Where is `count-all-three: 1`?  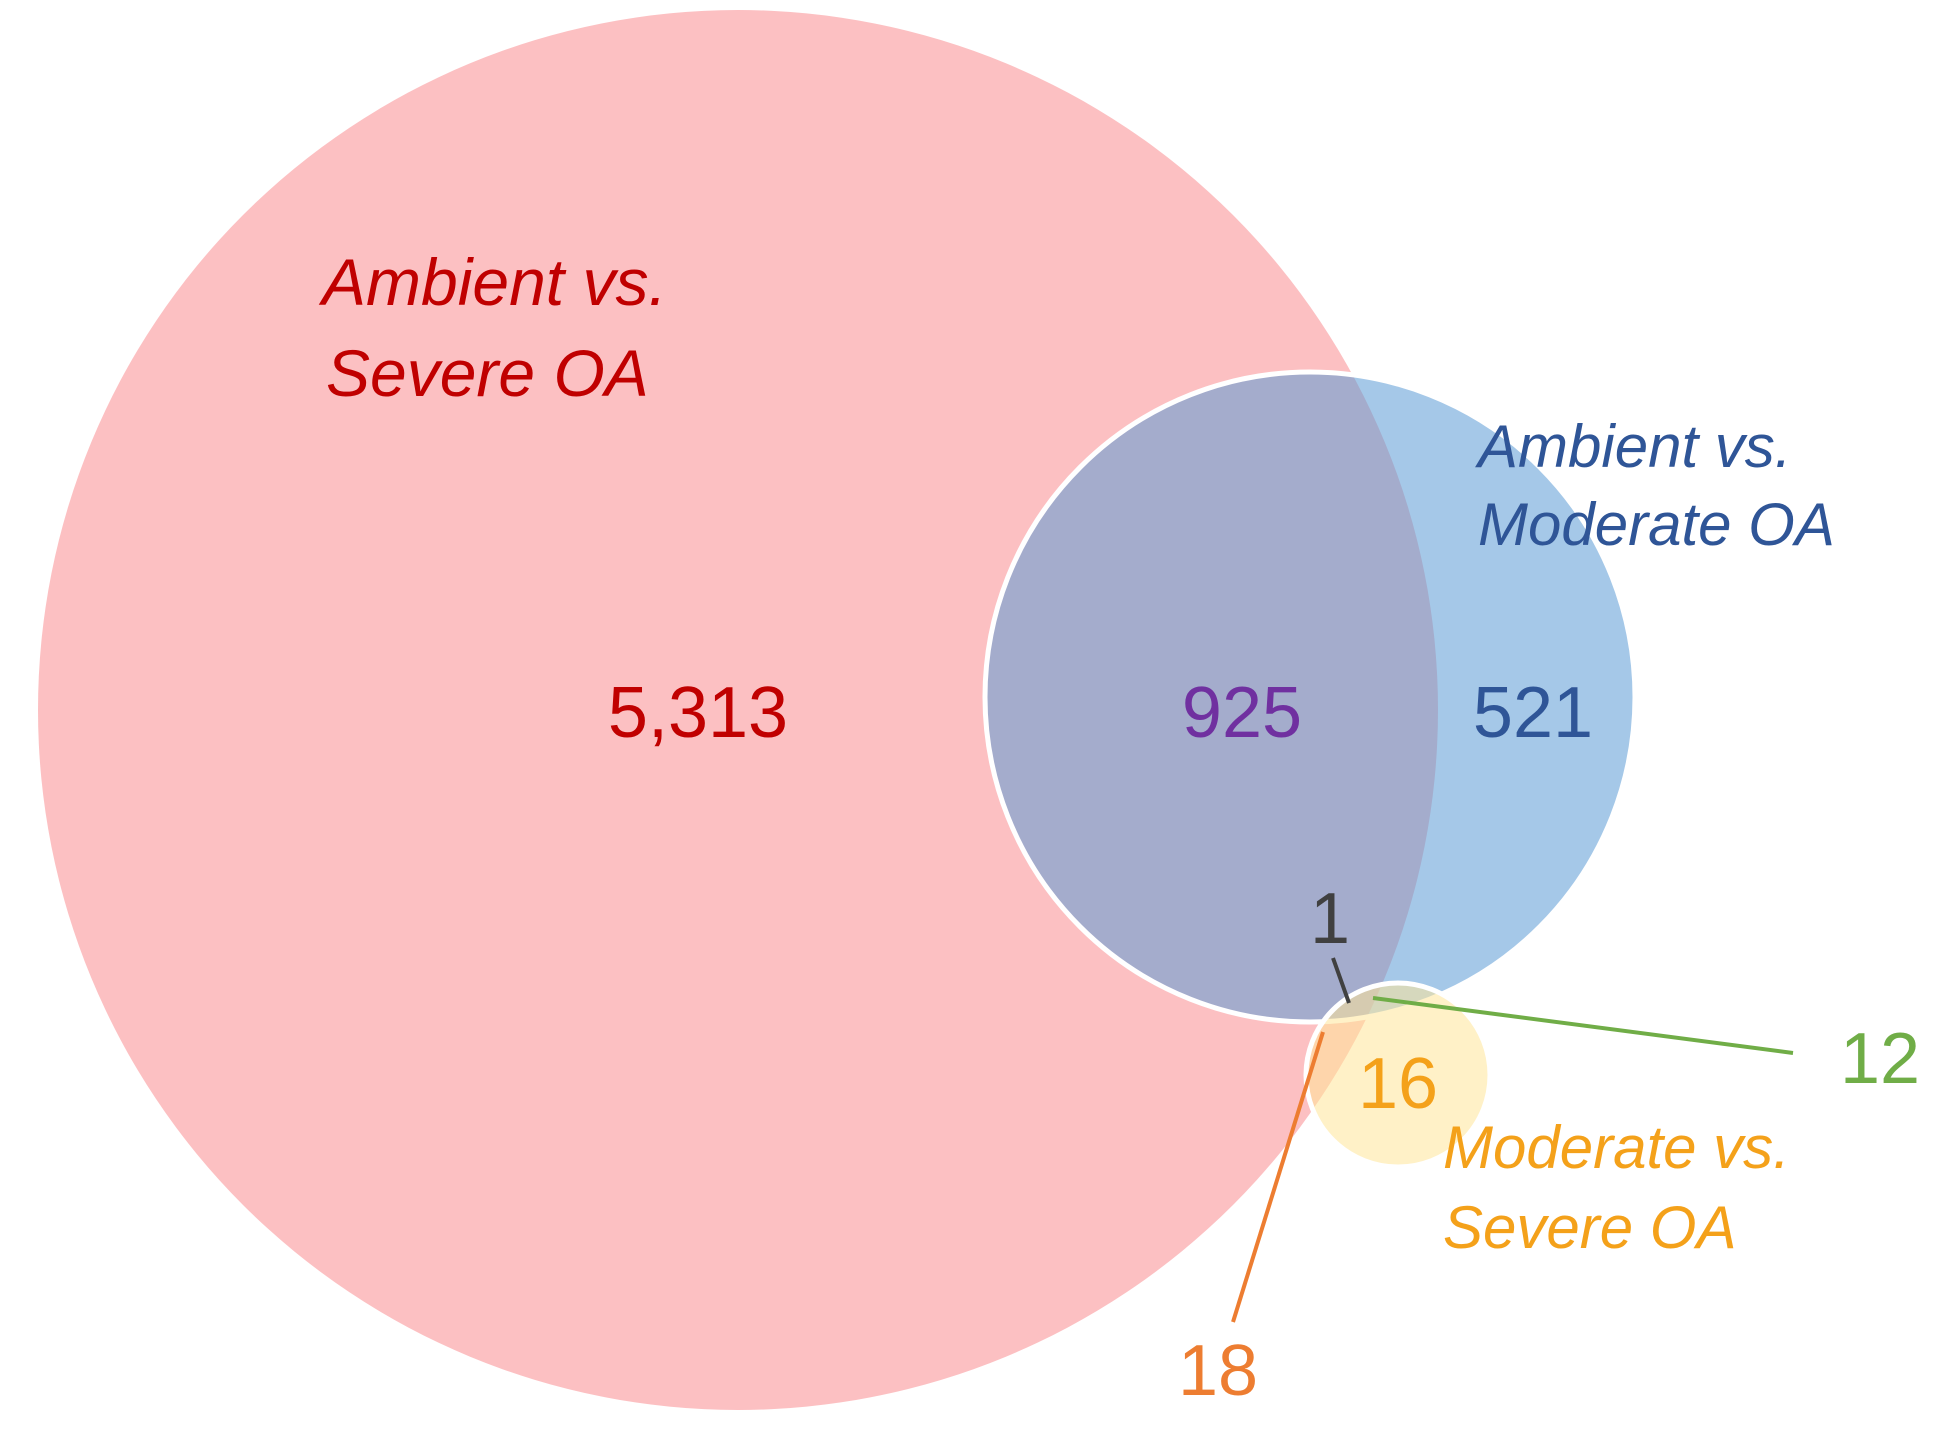 count-all-three: 1 is located at coordinates (1330, 919).